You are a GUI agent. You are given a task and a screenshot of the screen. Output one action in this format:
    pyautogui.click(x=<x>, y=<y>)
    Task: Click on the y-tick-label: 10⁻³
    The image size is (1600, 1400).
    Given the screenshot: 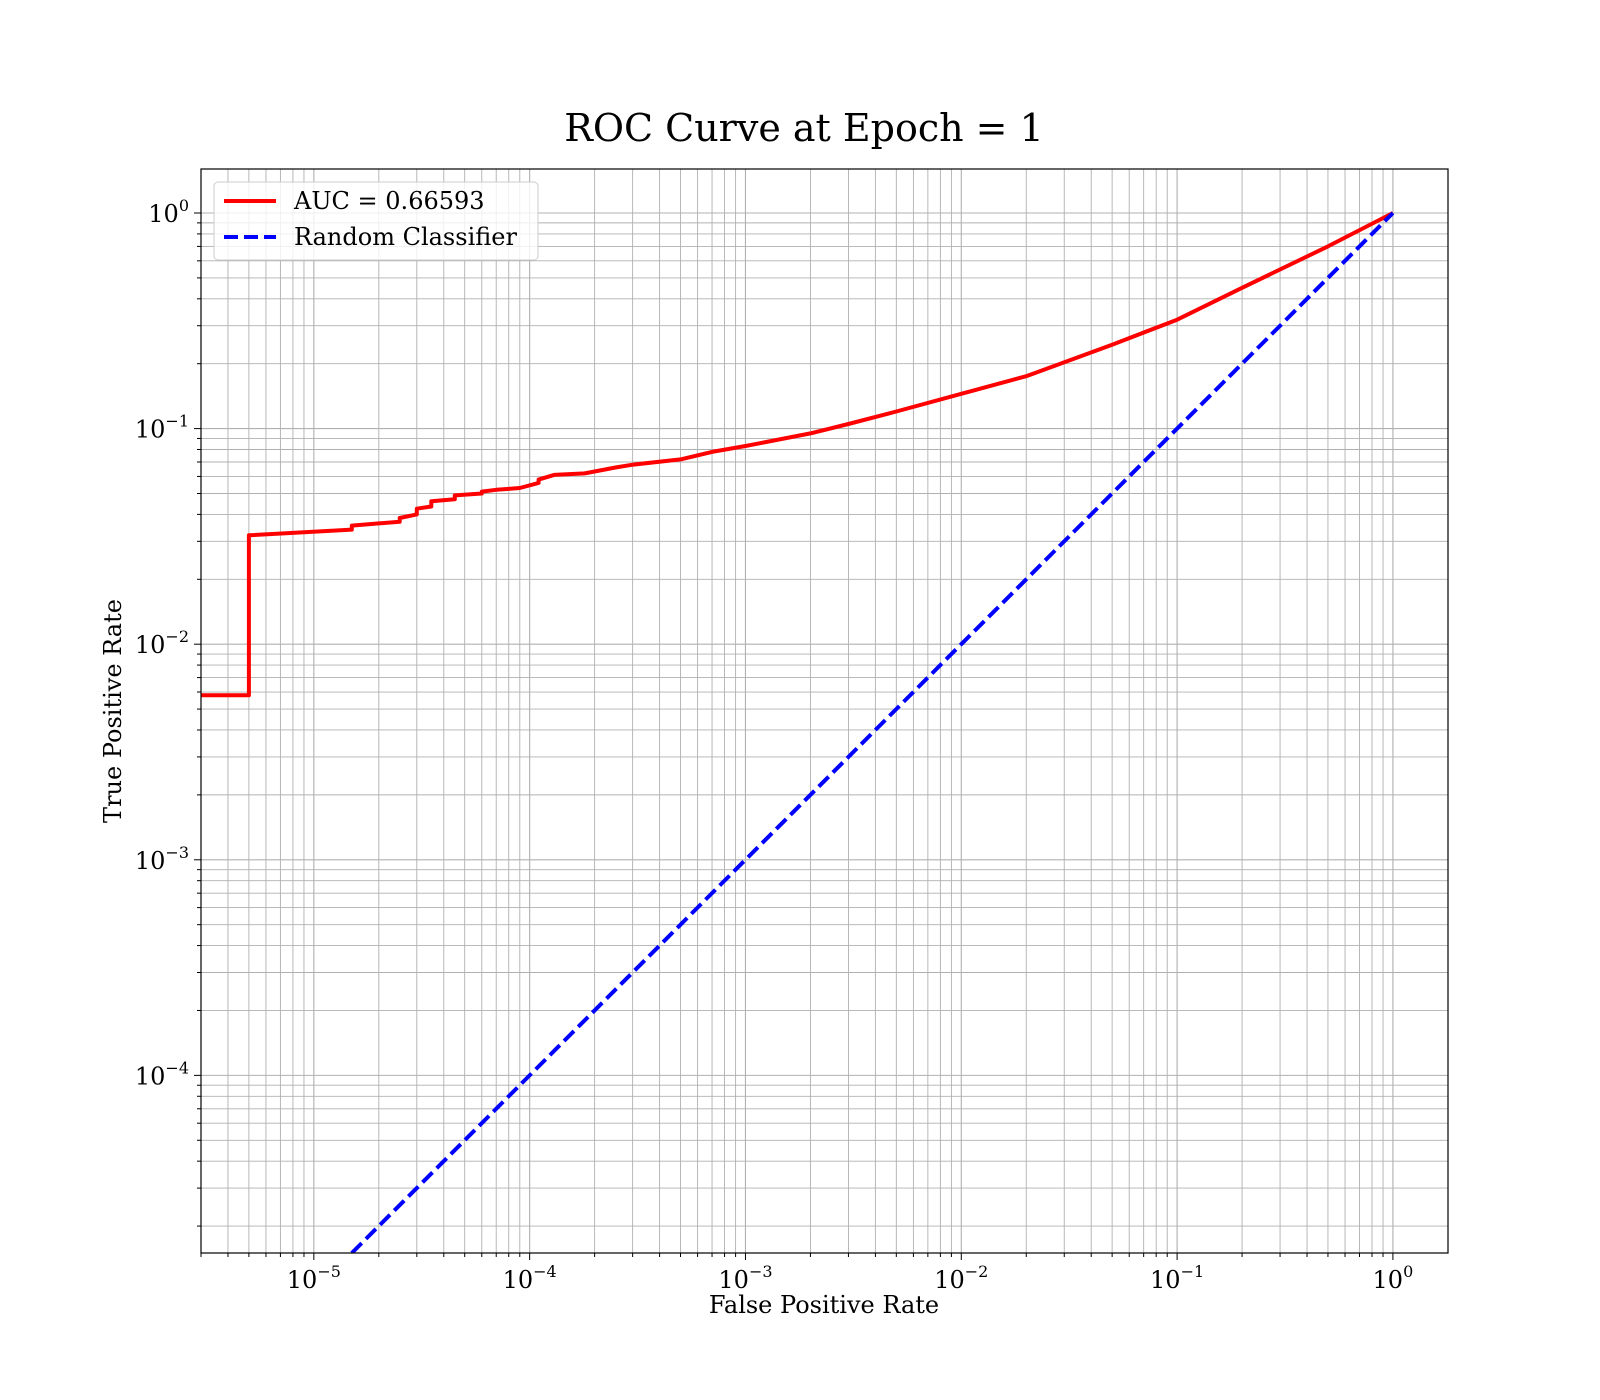 What is the action you would take?
    pyautogui.click(x=162, y=859)
    